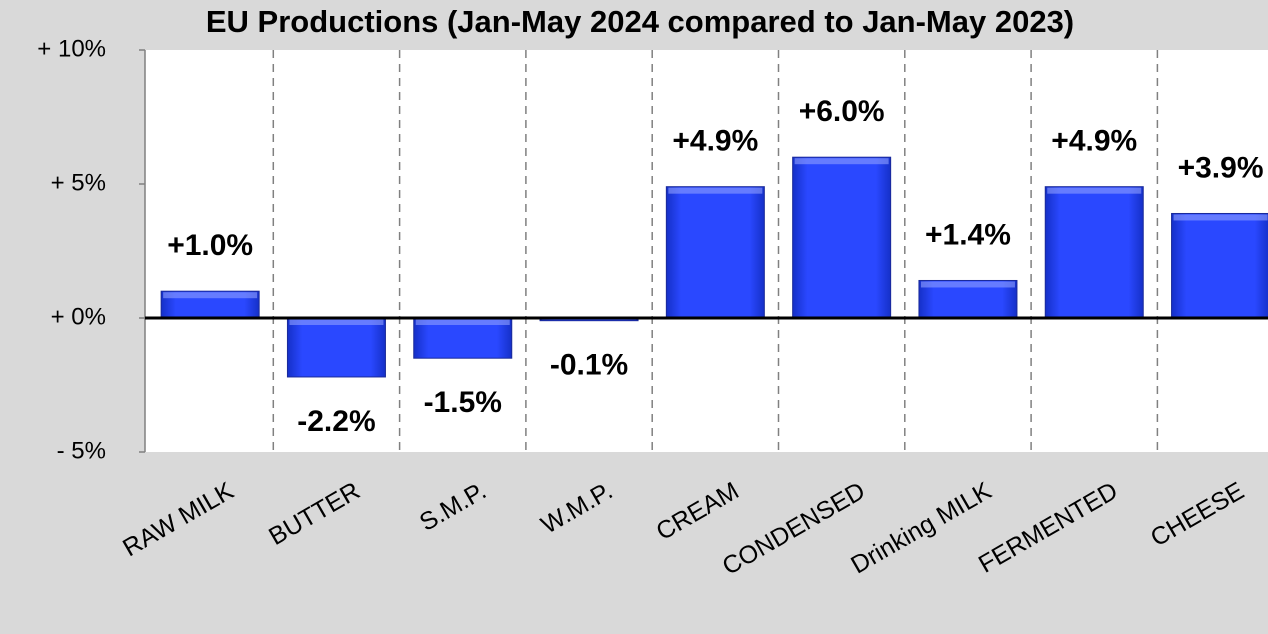  What do you see at coordinates (968, 234) in the screenshot?
I see `data-label: +1.4%` at bounding box center [968, 234].